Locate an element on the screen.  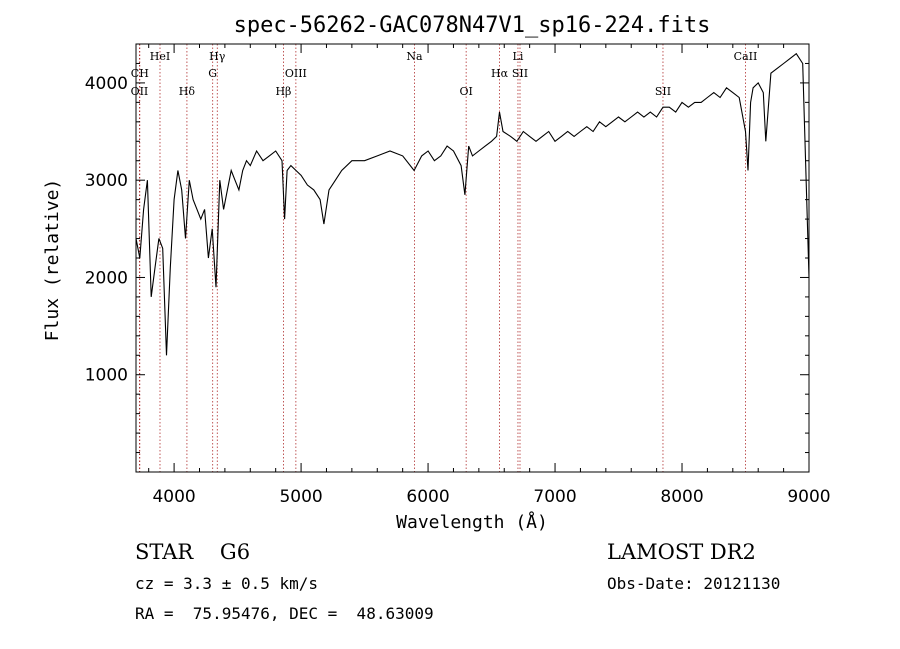
chart-title: spec-56262-GAC078N47V1_sp16-224.fits is located at coordinates (472, 25).